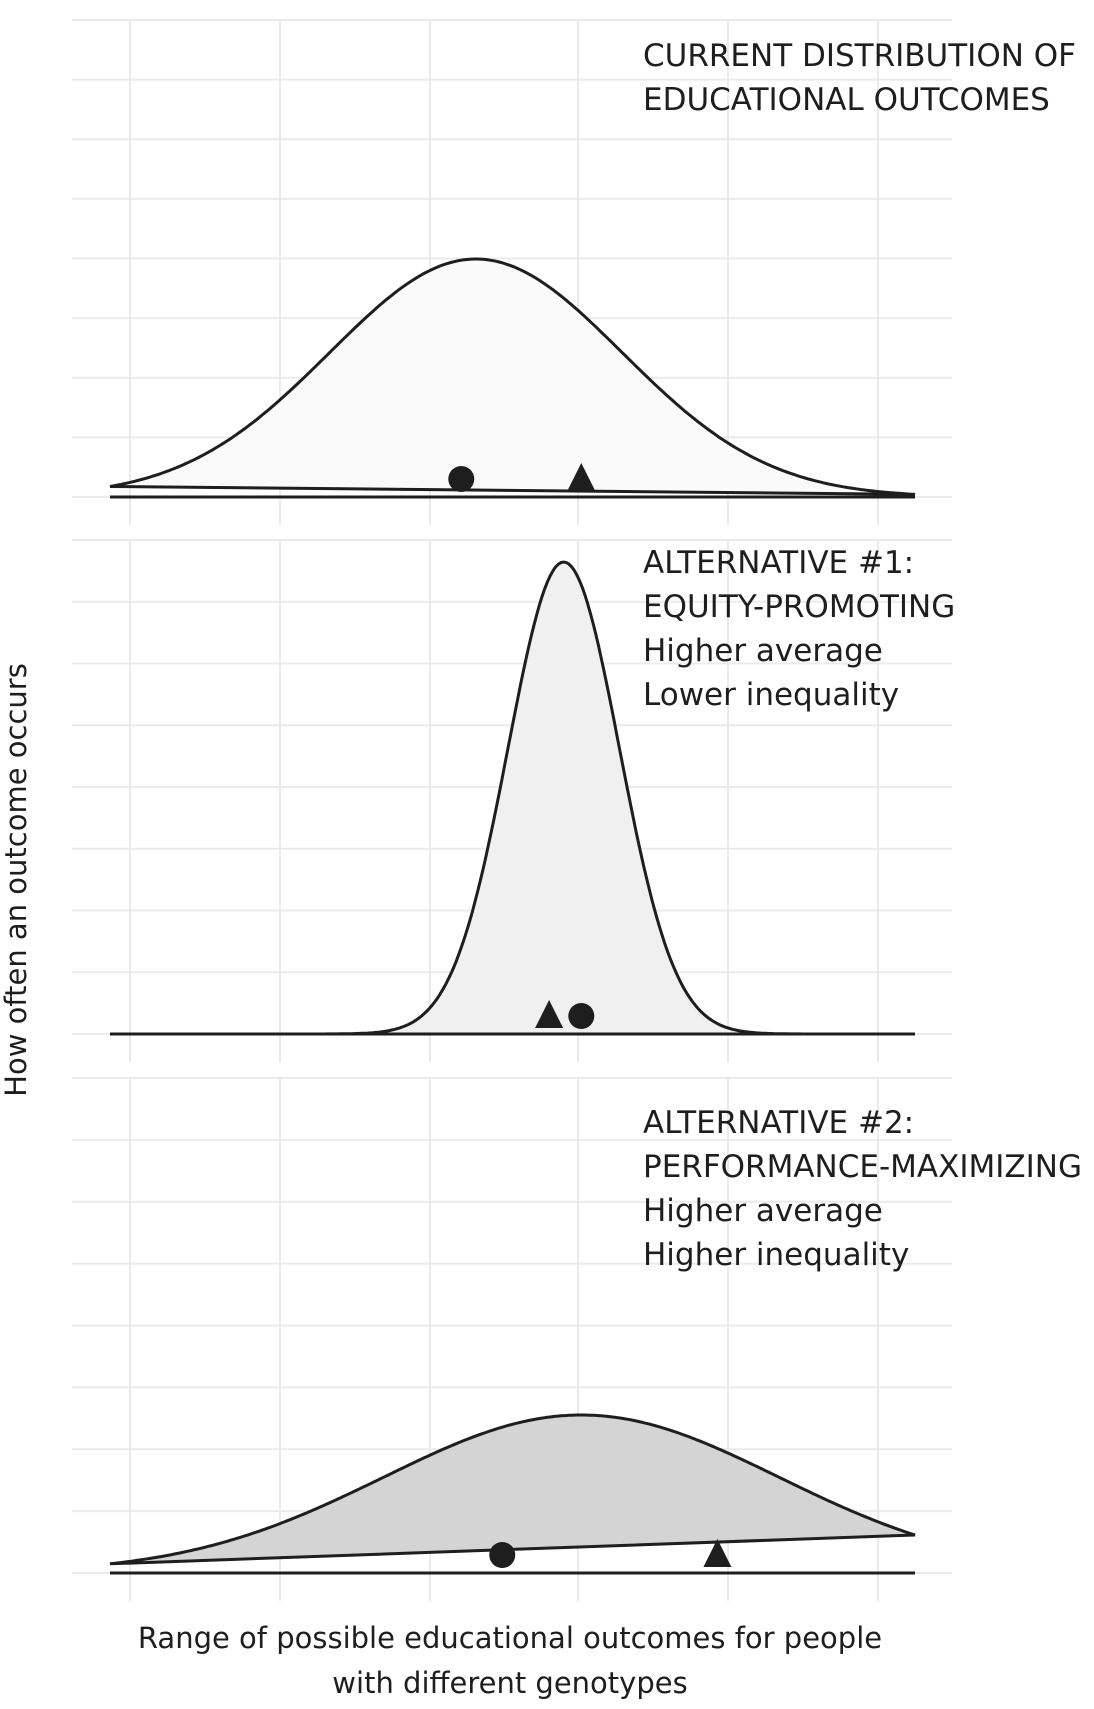 This screenshot has height=1709, width=1094. I want to click on panel-title-line: ALTERNATIVE #1:, so click(778, 563).